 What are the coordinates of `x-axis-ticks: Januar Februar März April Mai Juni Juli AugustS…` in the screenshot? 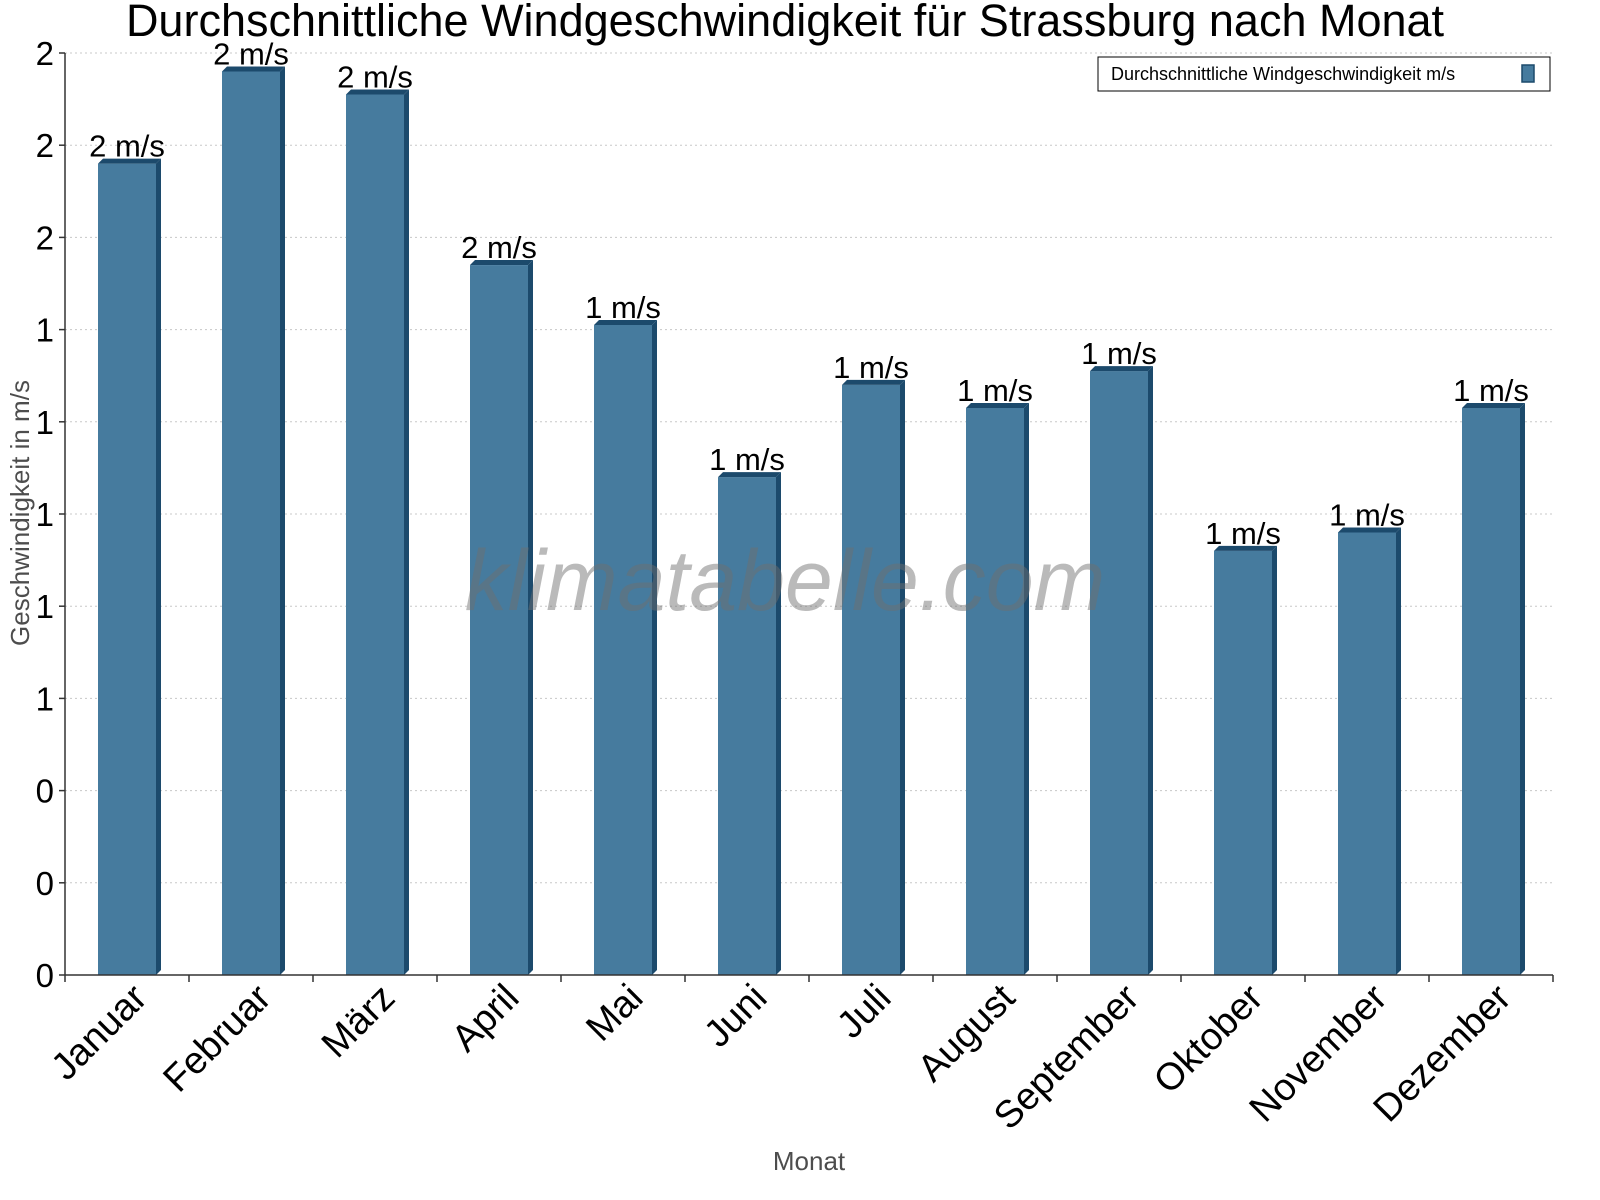 It's located at (798, 1056).